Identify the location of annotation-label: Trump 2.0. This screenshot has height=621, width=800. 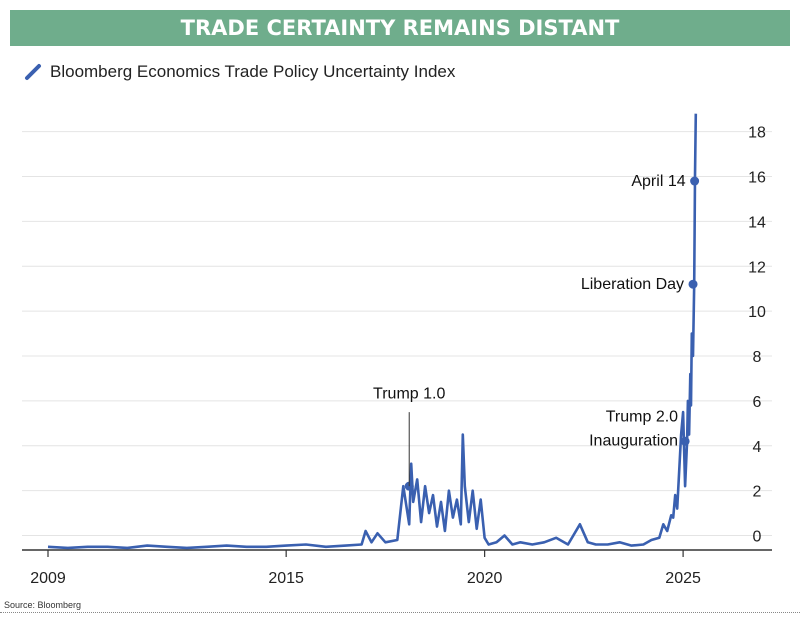
(642, 416).